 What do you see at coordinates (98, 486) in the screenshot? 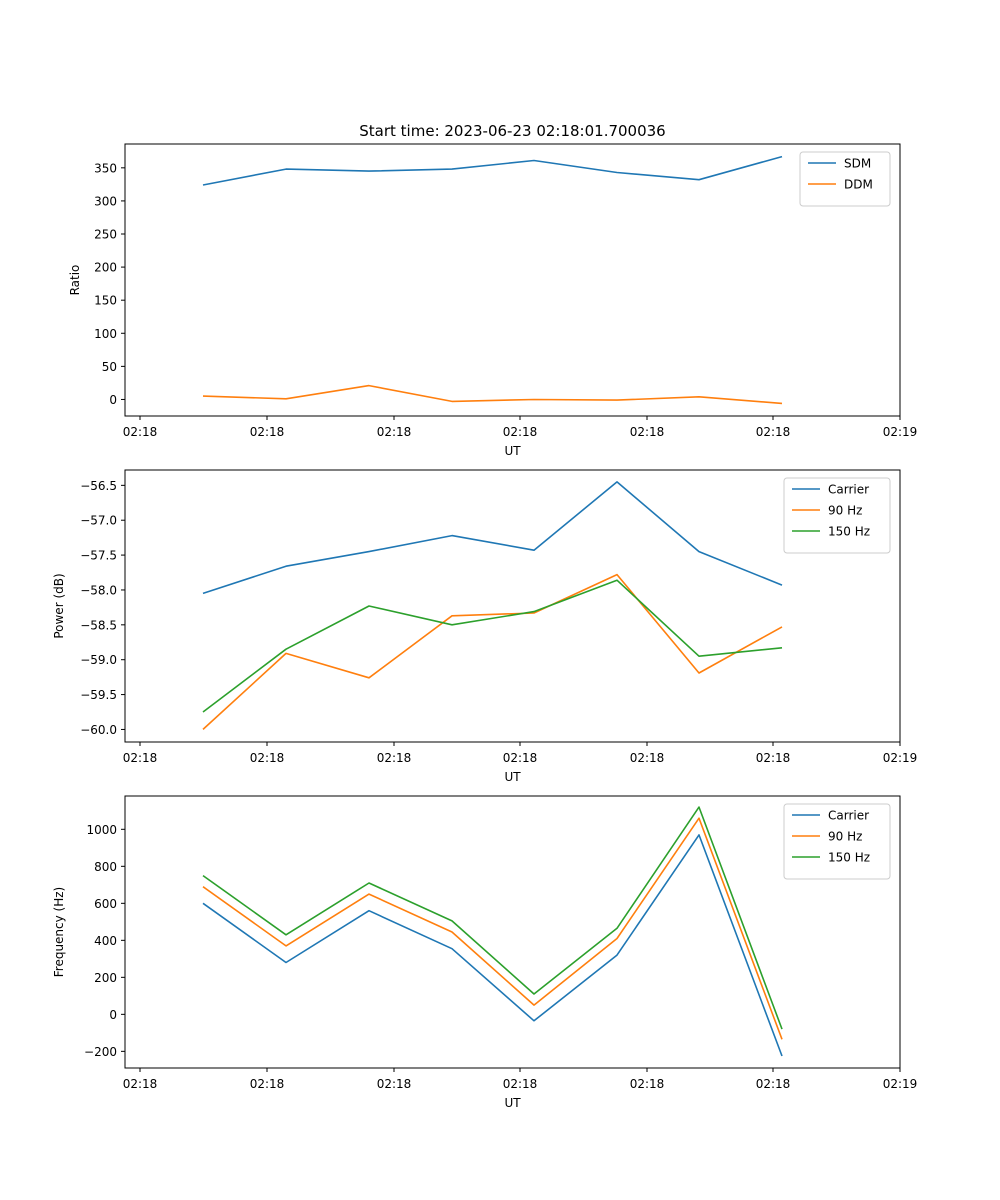
I see `power-y-tick-label: −56.5` at bounding box center [98, 486].